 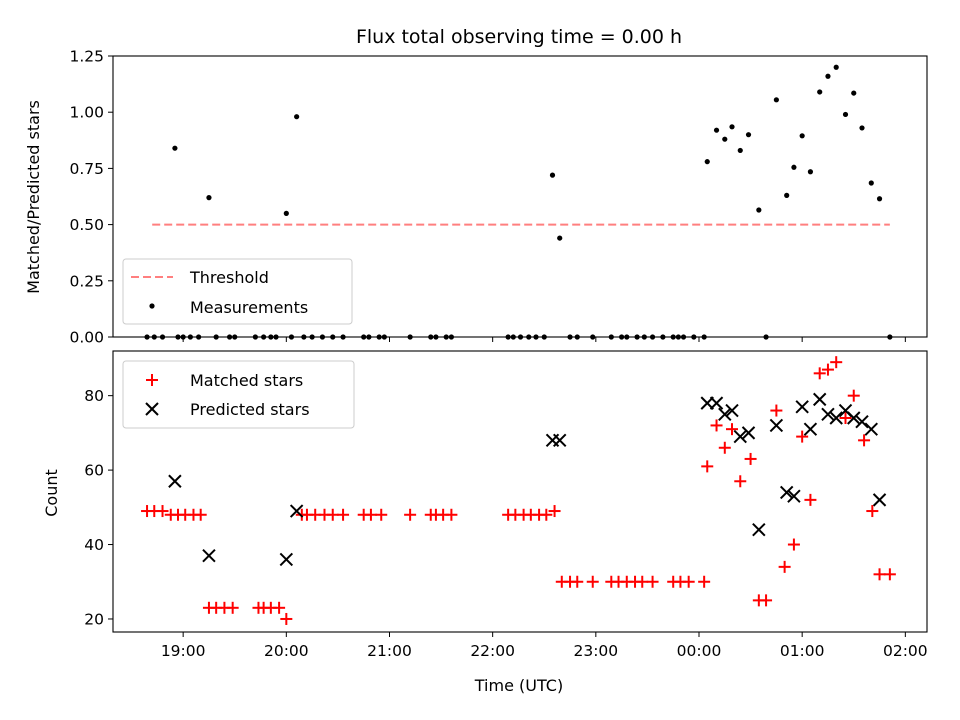 I want to click on count-legend-box, so click(x=238, y=394).